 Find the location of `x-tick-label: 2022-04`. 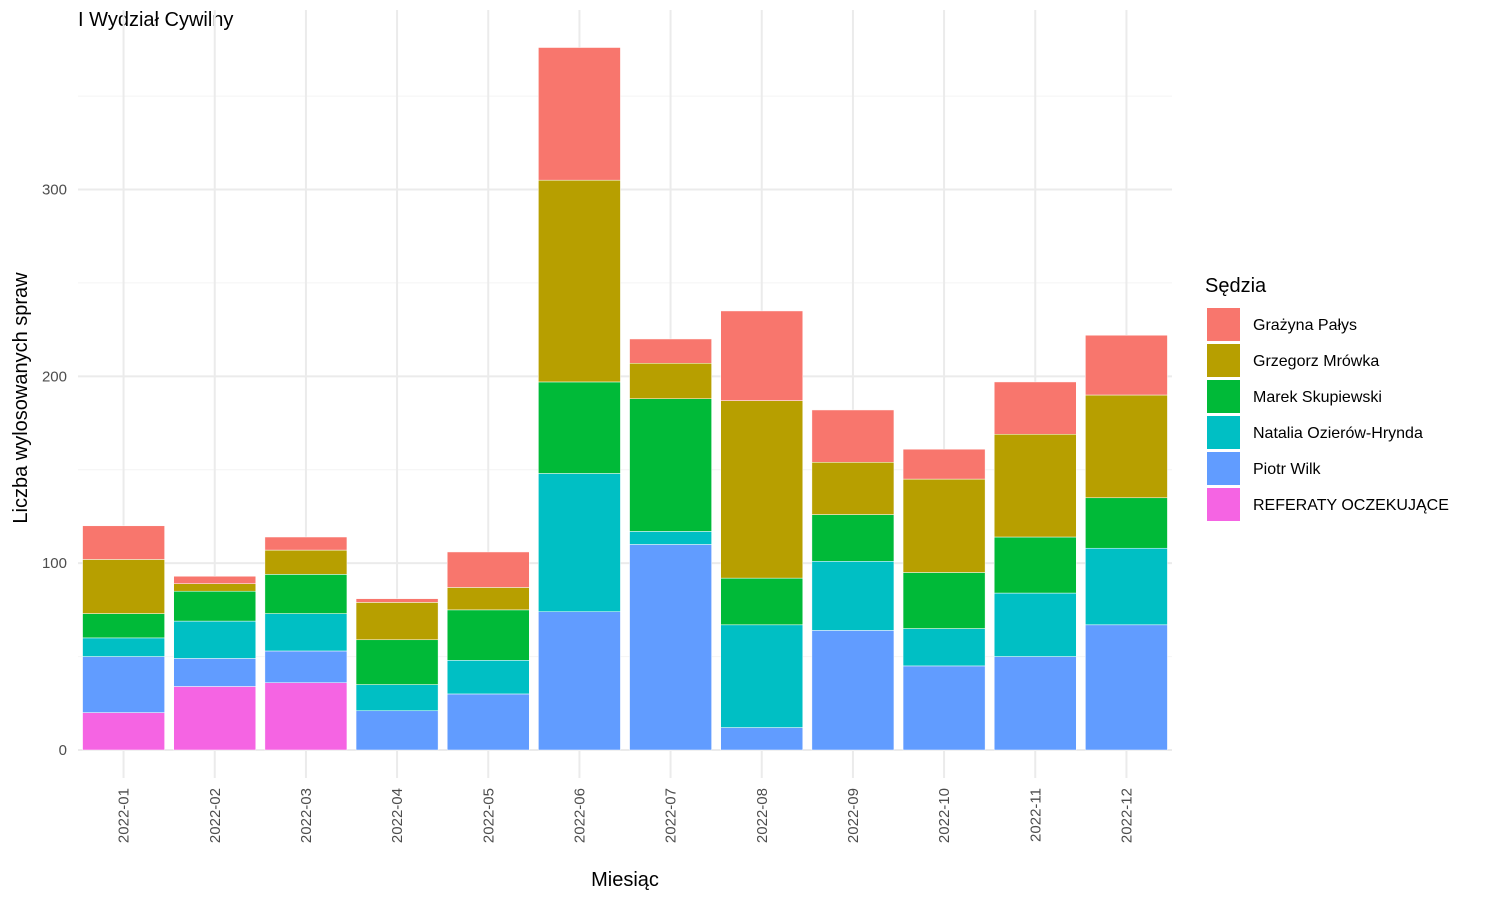

x-tick-label: 2022-04 is located at coordinates (397, 815).